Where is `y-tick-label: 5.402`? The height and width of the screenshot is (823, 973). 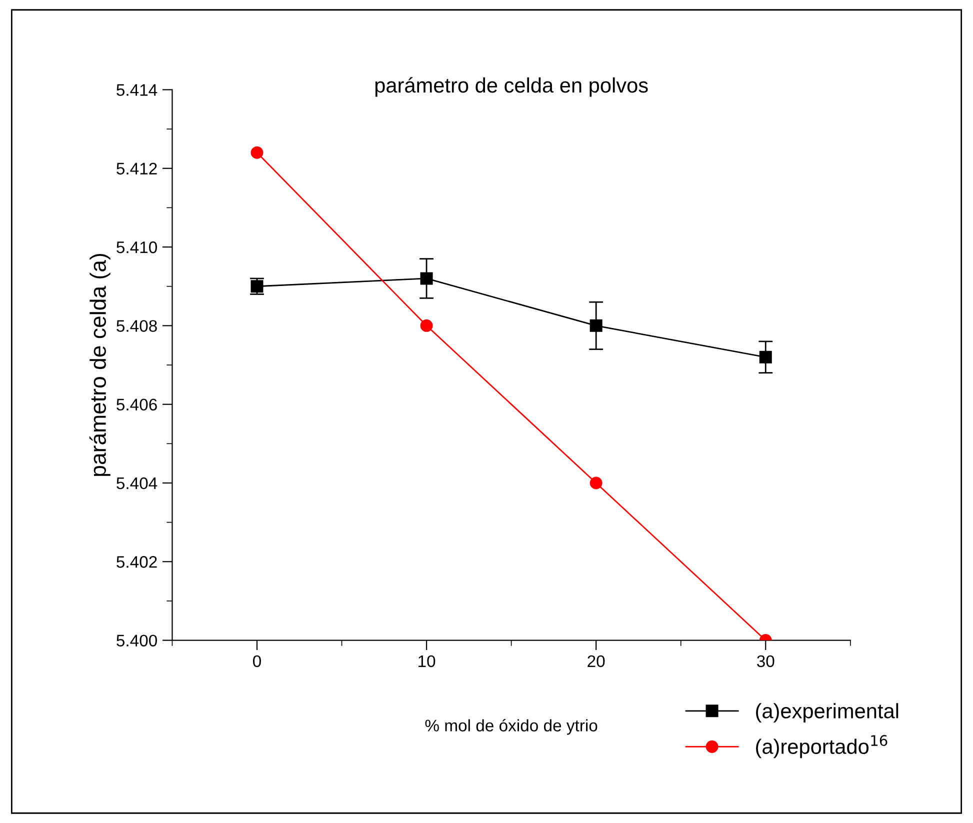 y-tick-label: 5.402 is located at coordinates (136, 562).